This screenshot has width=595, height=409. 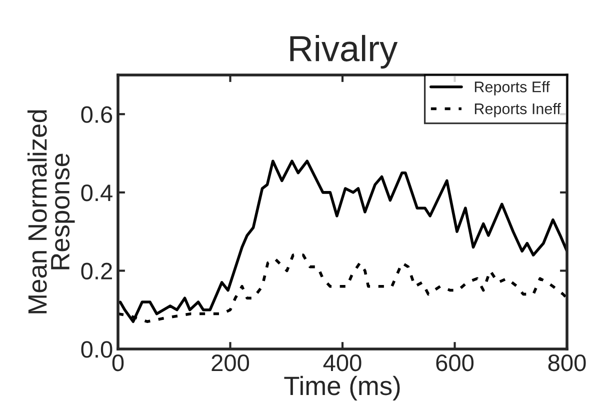 What do you see at coordinates (342, 363) in the screenshot?
I see `x-tick-label: 400` at bounding box center [342, 363].